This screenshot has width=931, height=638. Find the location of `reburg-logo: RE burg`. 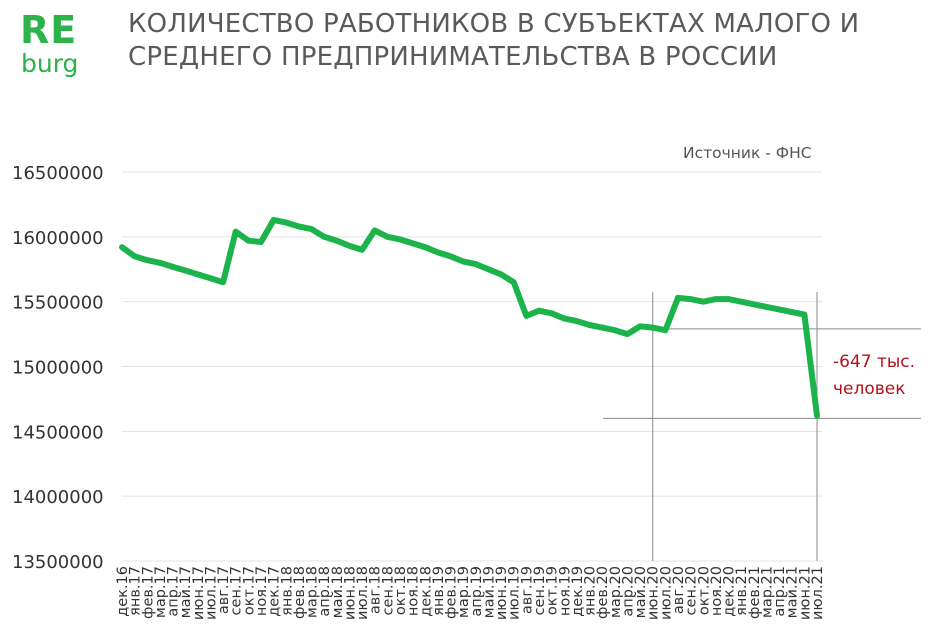

reburg-logo: RE burg is located at coordinates (55, 42).